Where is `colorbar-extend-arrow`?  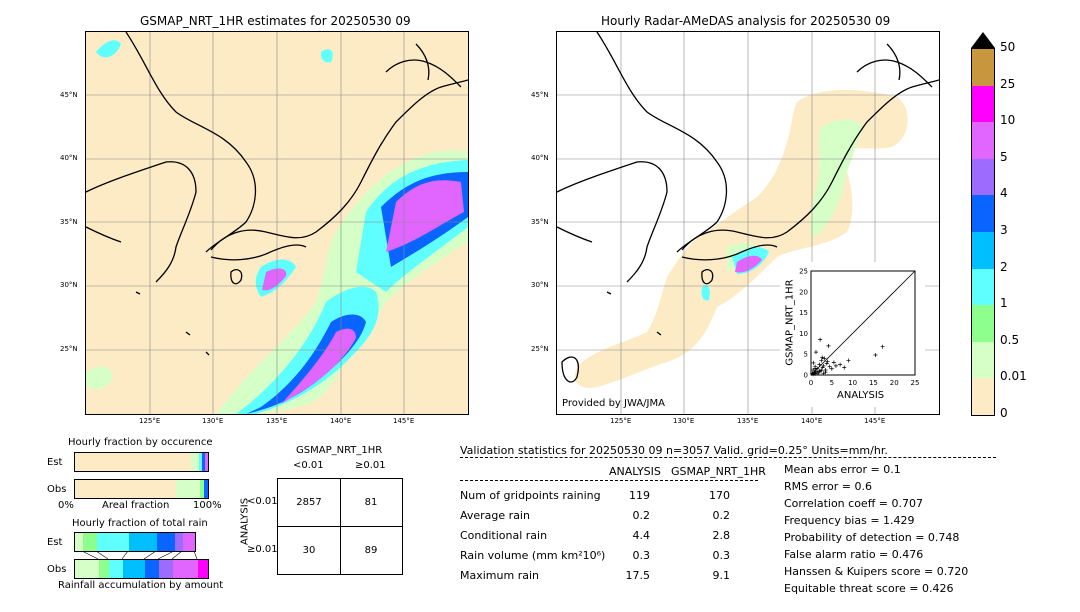 colorbar-extend-arrow is located at coordinates (983, 40).